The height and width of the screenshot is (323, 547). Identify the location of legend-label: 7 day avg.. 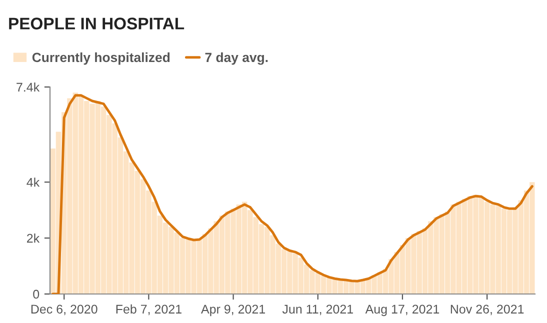
(236, 58).